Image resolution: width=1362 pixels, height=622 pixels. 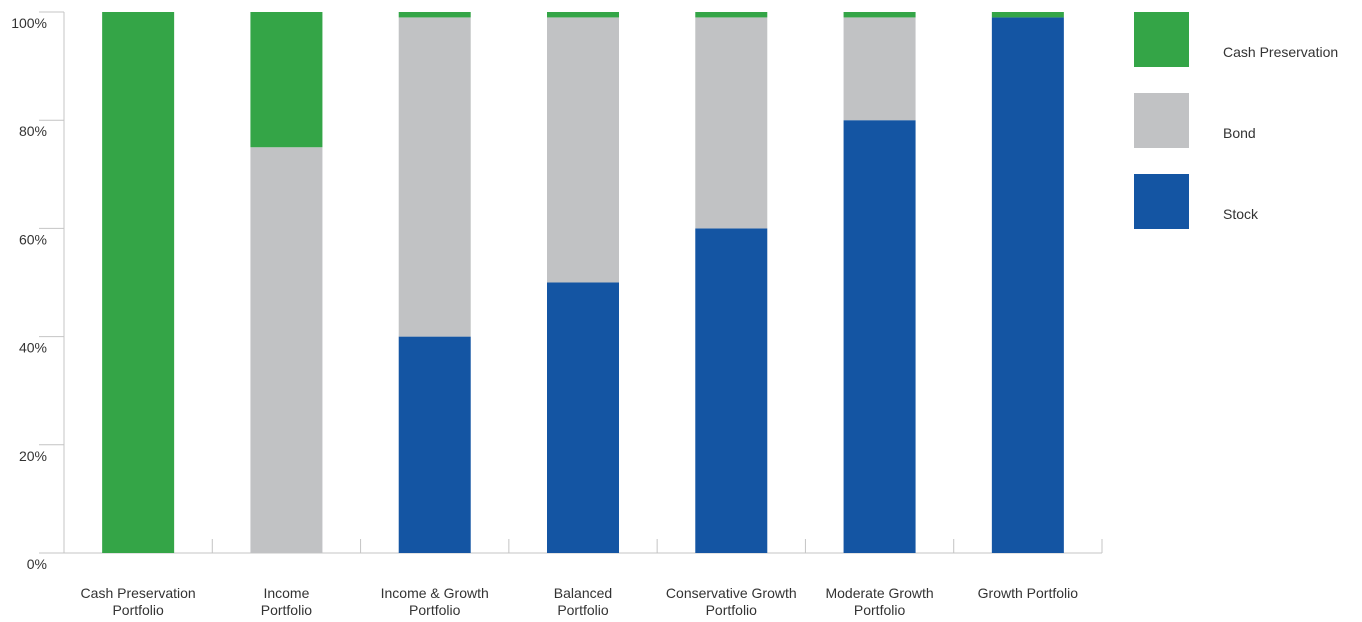 What do you see at coordinates (1239, 133) in the screenshot?
I see `legend-label: Bond` at bounding box center [1239, 133].